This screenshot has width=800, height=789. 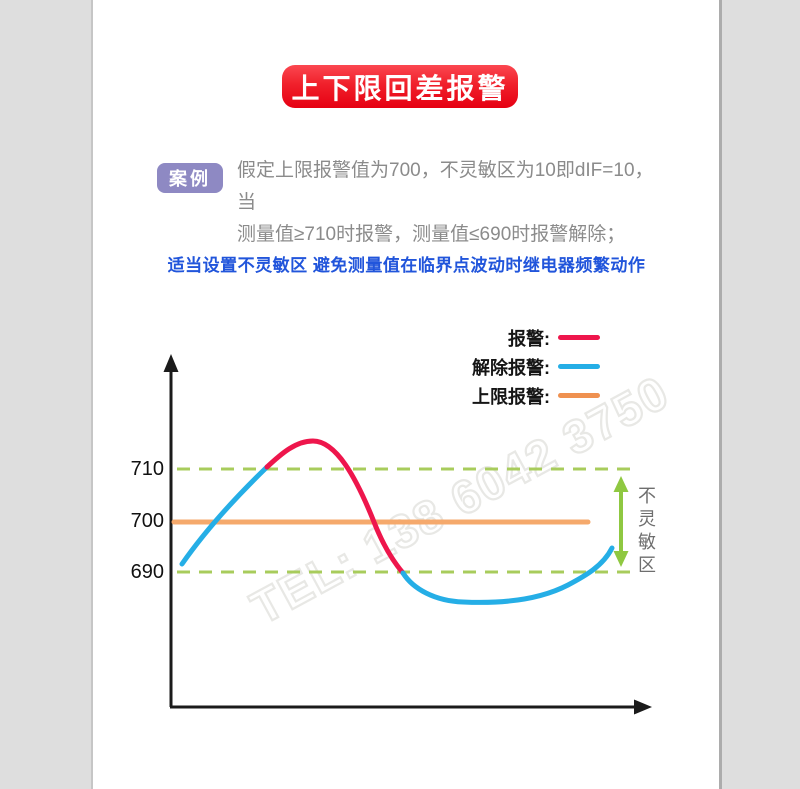 What do you see at coordinates (511, 396) in the screenshot?
I see `legend-label-upper-limit: 上限报警:` at bounding box center [511, 396].